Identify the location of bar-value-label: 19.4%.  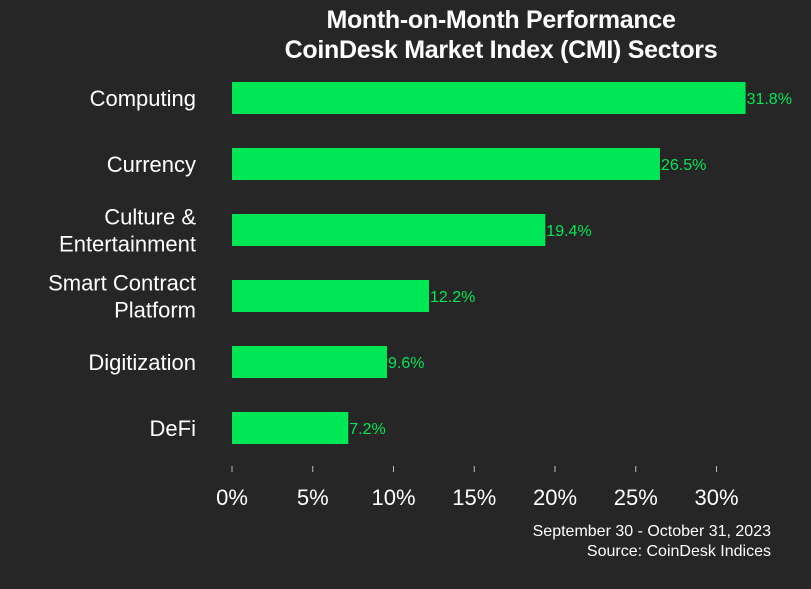
(568, 231).